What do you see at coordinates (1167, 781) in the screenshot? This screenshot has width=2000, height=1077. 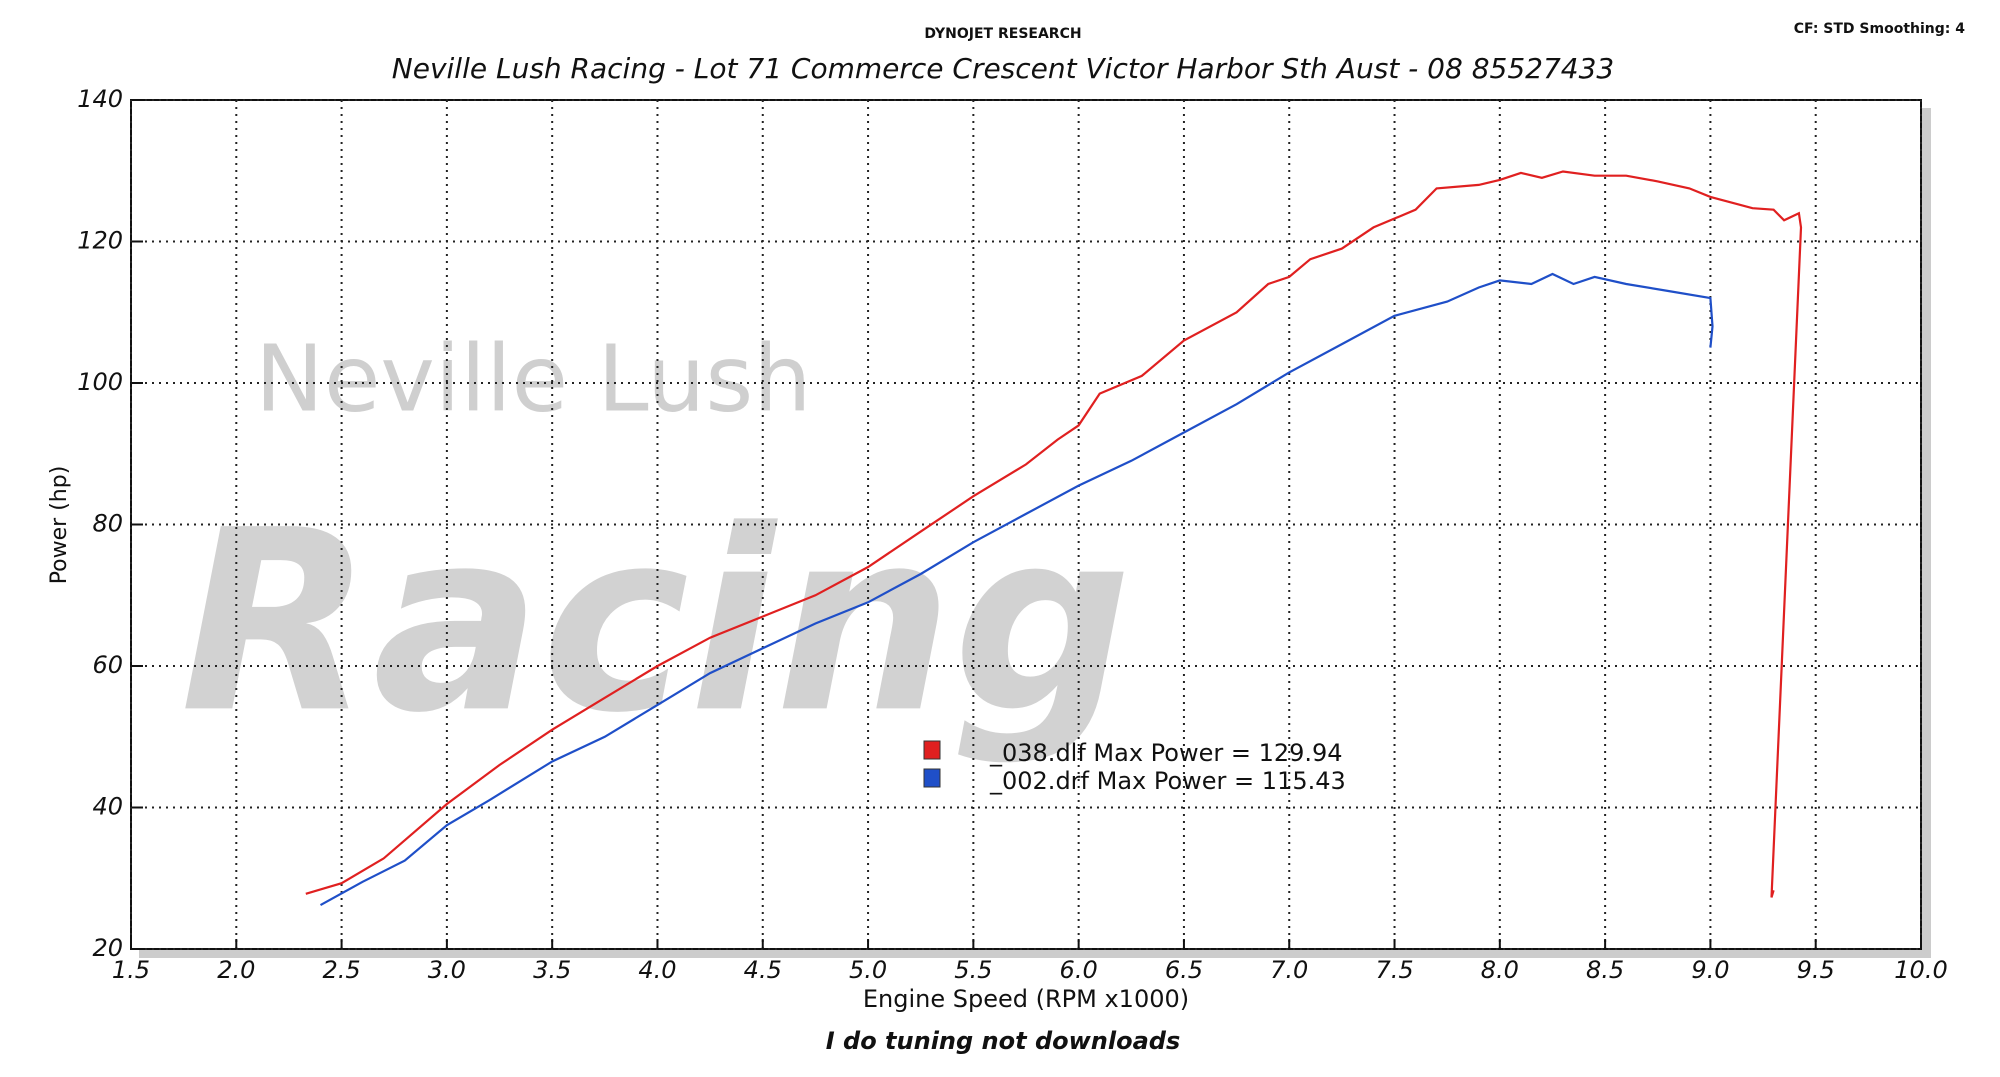 I see `legend-label: _002.drf Max Power = 115.43` at bounding box center [1167, 781].